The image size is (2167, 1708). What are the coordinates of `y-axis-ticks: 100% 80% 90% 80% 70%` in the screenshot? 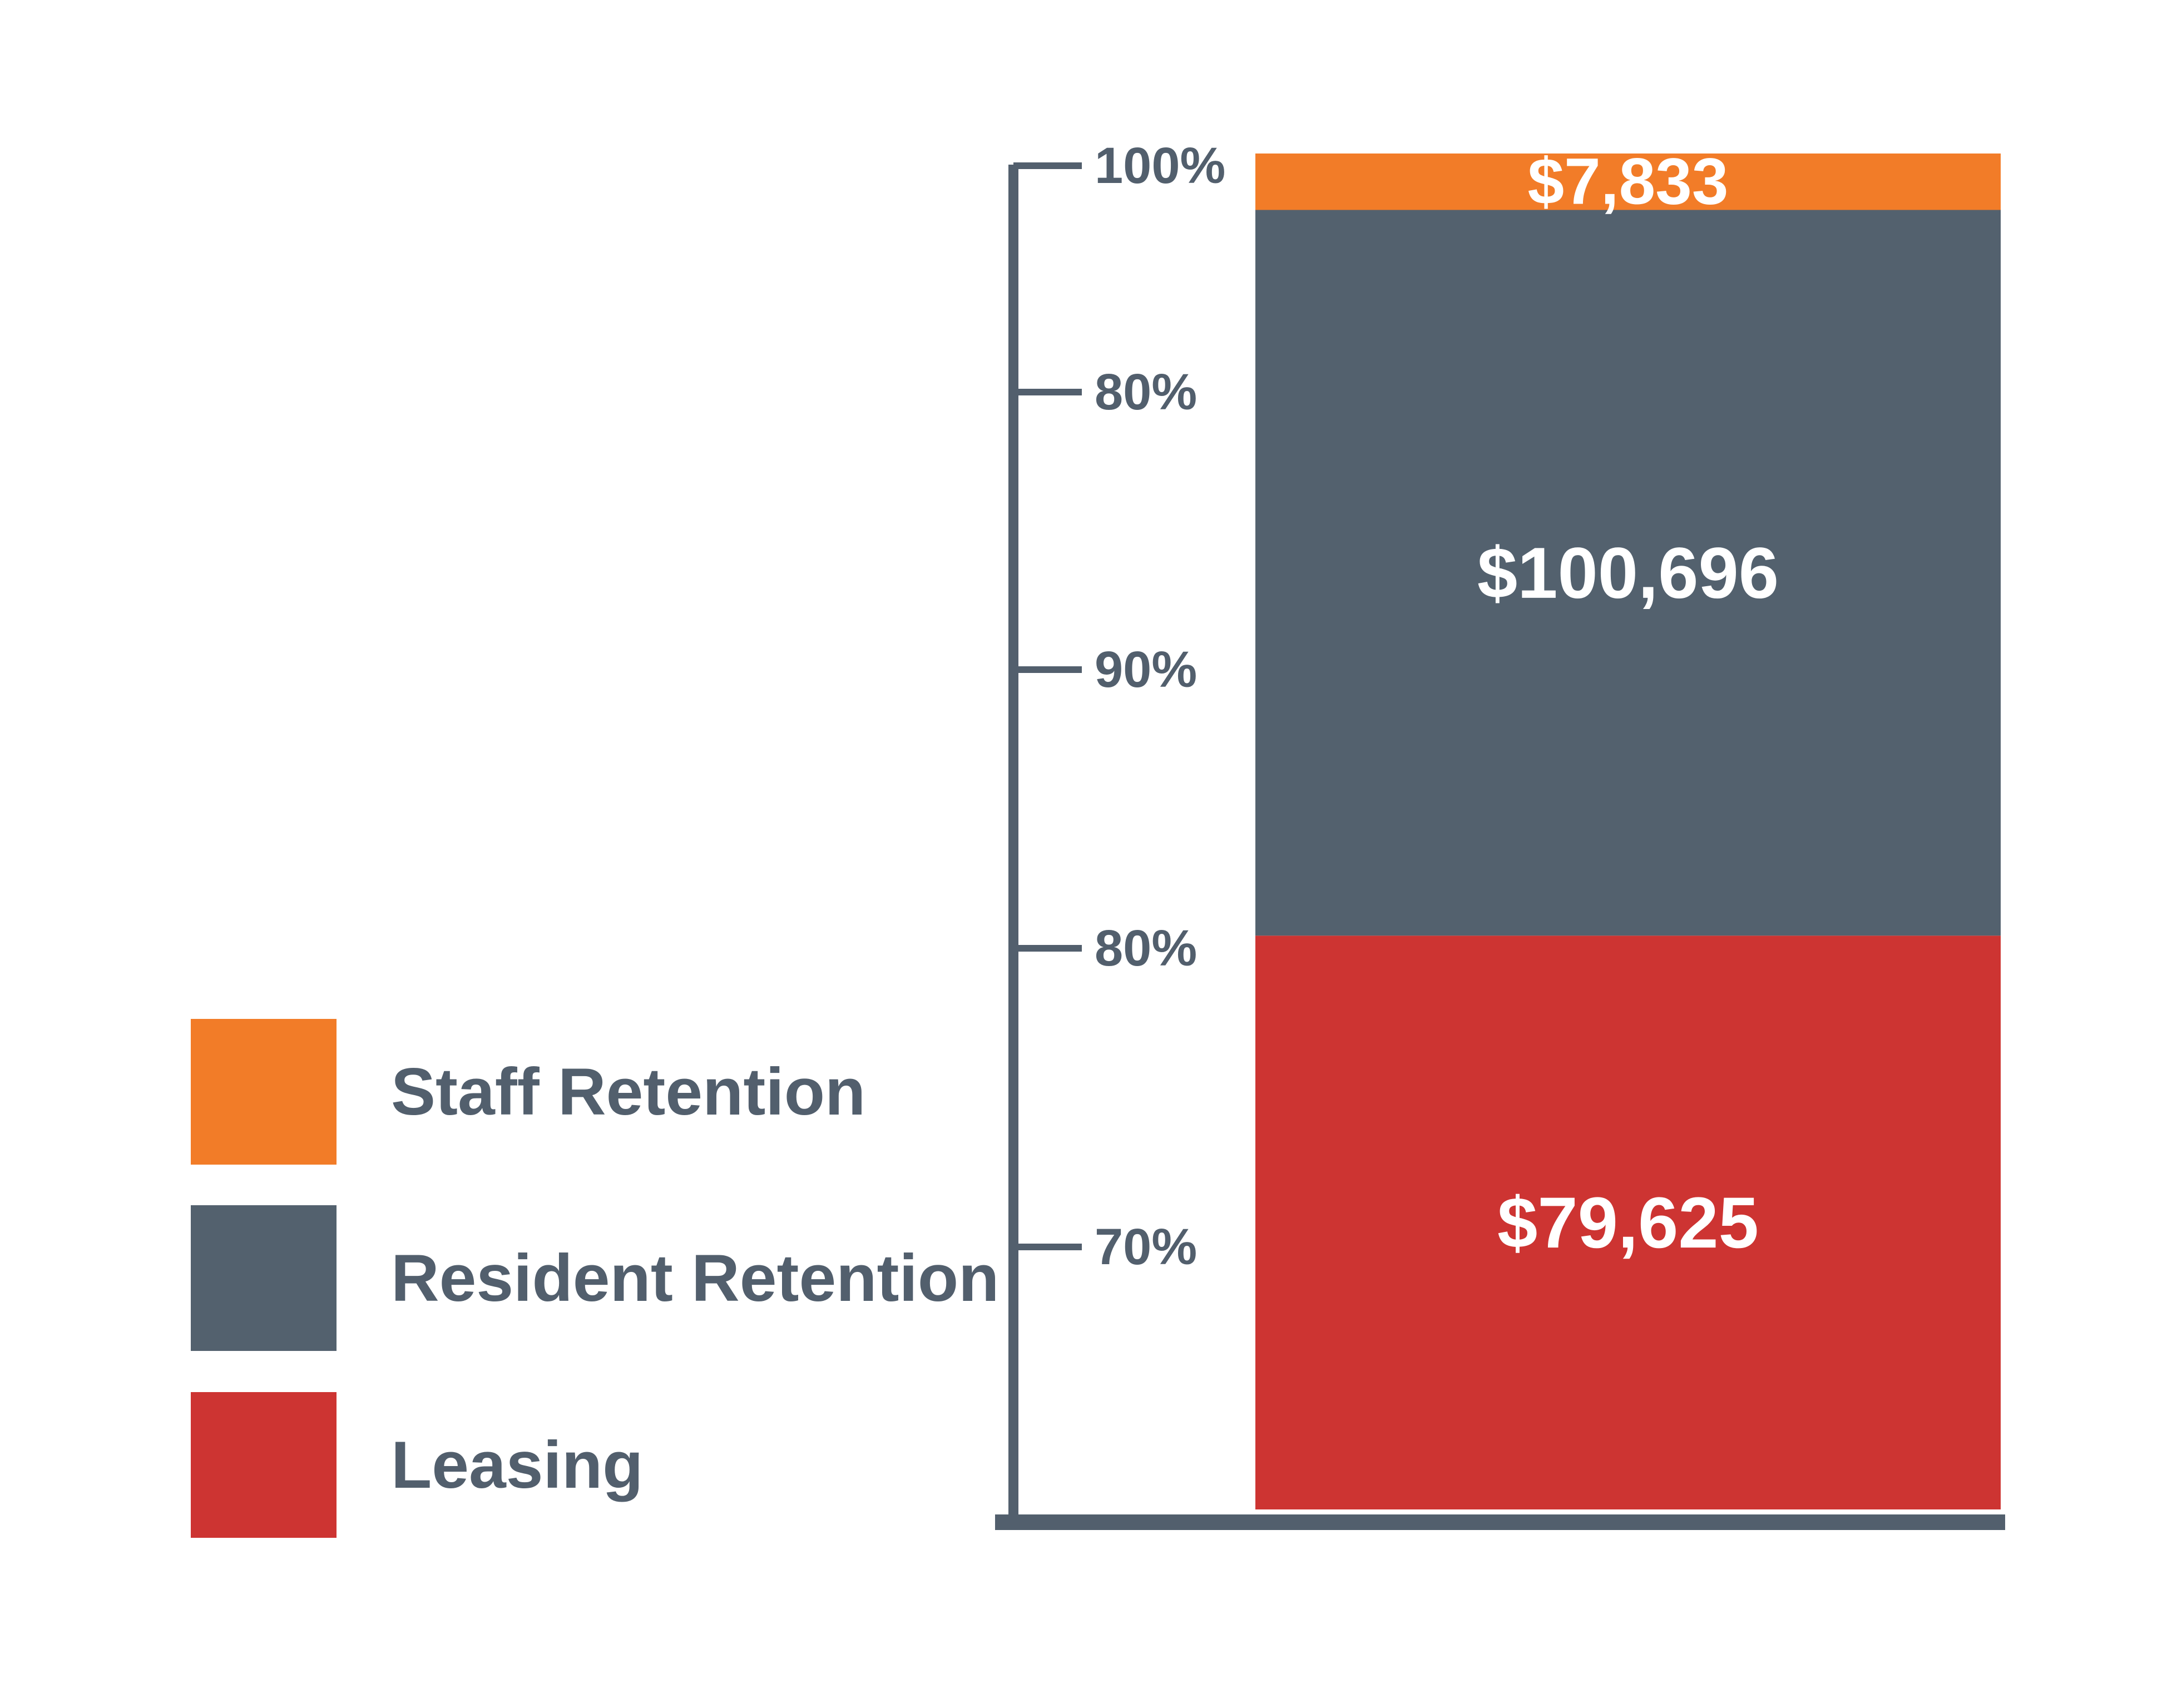 It's located at (1119, 706).